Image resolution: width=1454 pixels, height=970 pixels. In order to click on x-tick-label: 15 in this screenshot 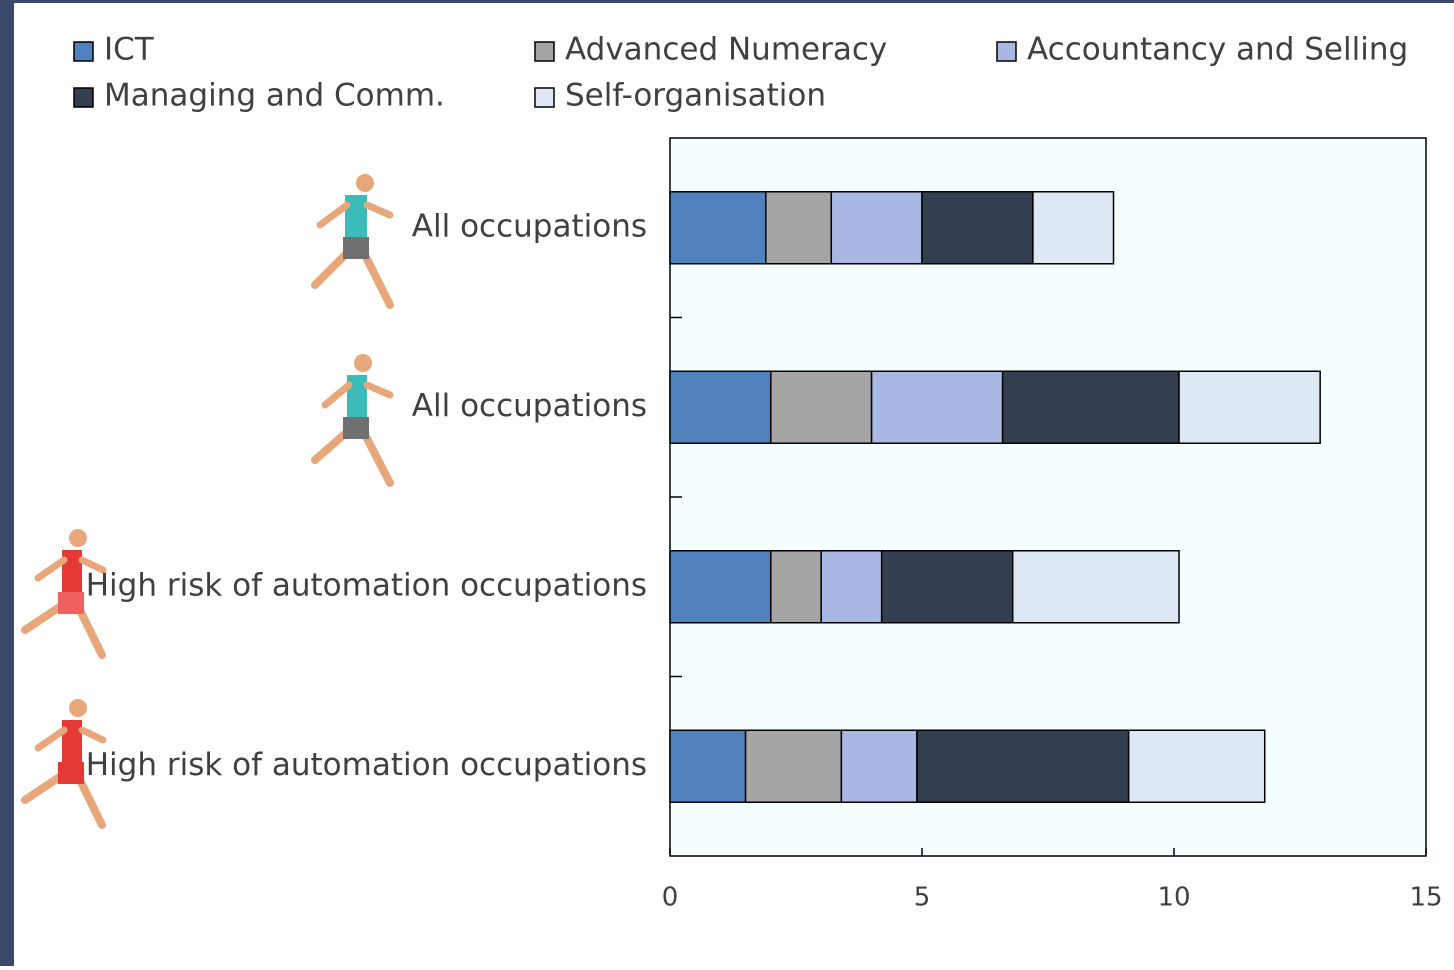, I will do `click(1425, 898)`.